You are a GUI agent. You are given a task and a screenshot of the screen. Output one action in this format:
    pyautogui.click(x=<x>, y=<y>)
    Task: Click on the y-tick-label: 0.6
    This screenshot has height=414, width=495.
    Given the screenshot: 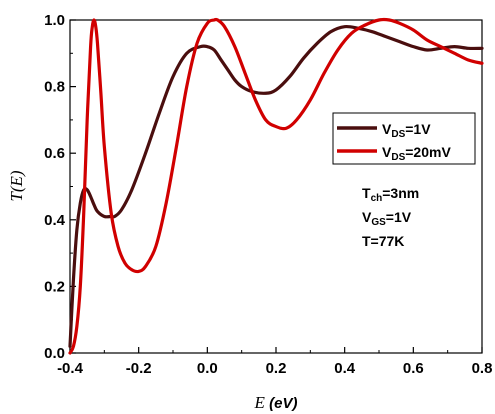 What is the action you would take?
    pyautogui.click(x=54, y=153)
    